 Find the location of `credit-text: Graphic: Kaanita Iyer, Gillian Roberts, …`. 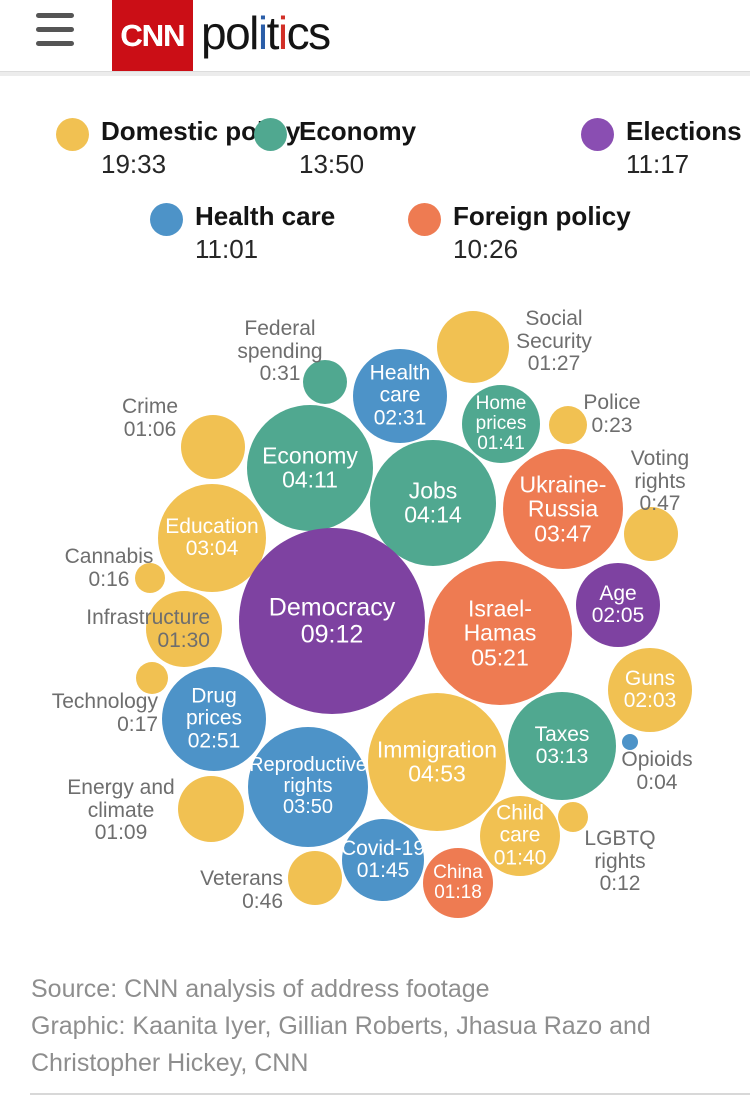

credit-text: Graphic: Kaanita Iyer, Gillian Roberts, … is located at coordinates (341, 1044).